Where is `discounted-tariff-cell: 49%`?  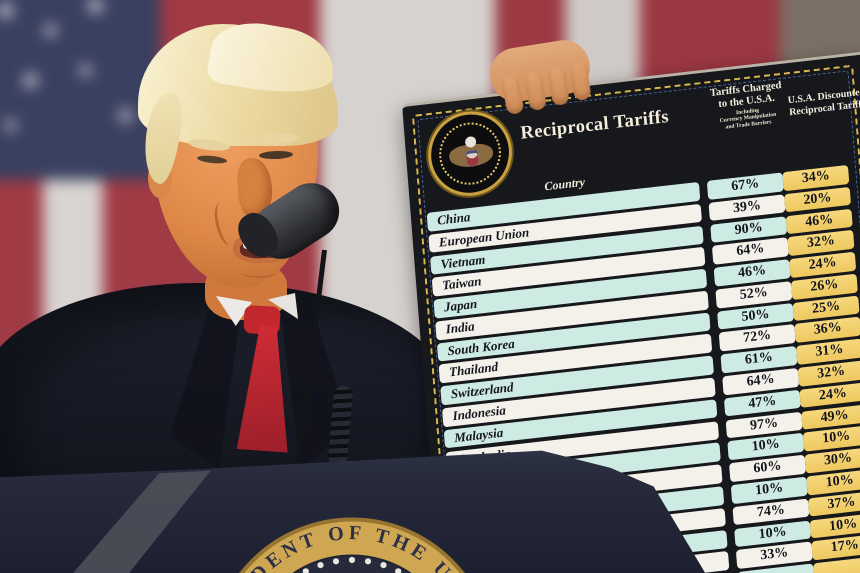 discounted-tariff-cell: 49% is located at coordinates (830, 416).